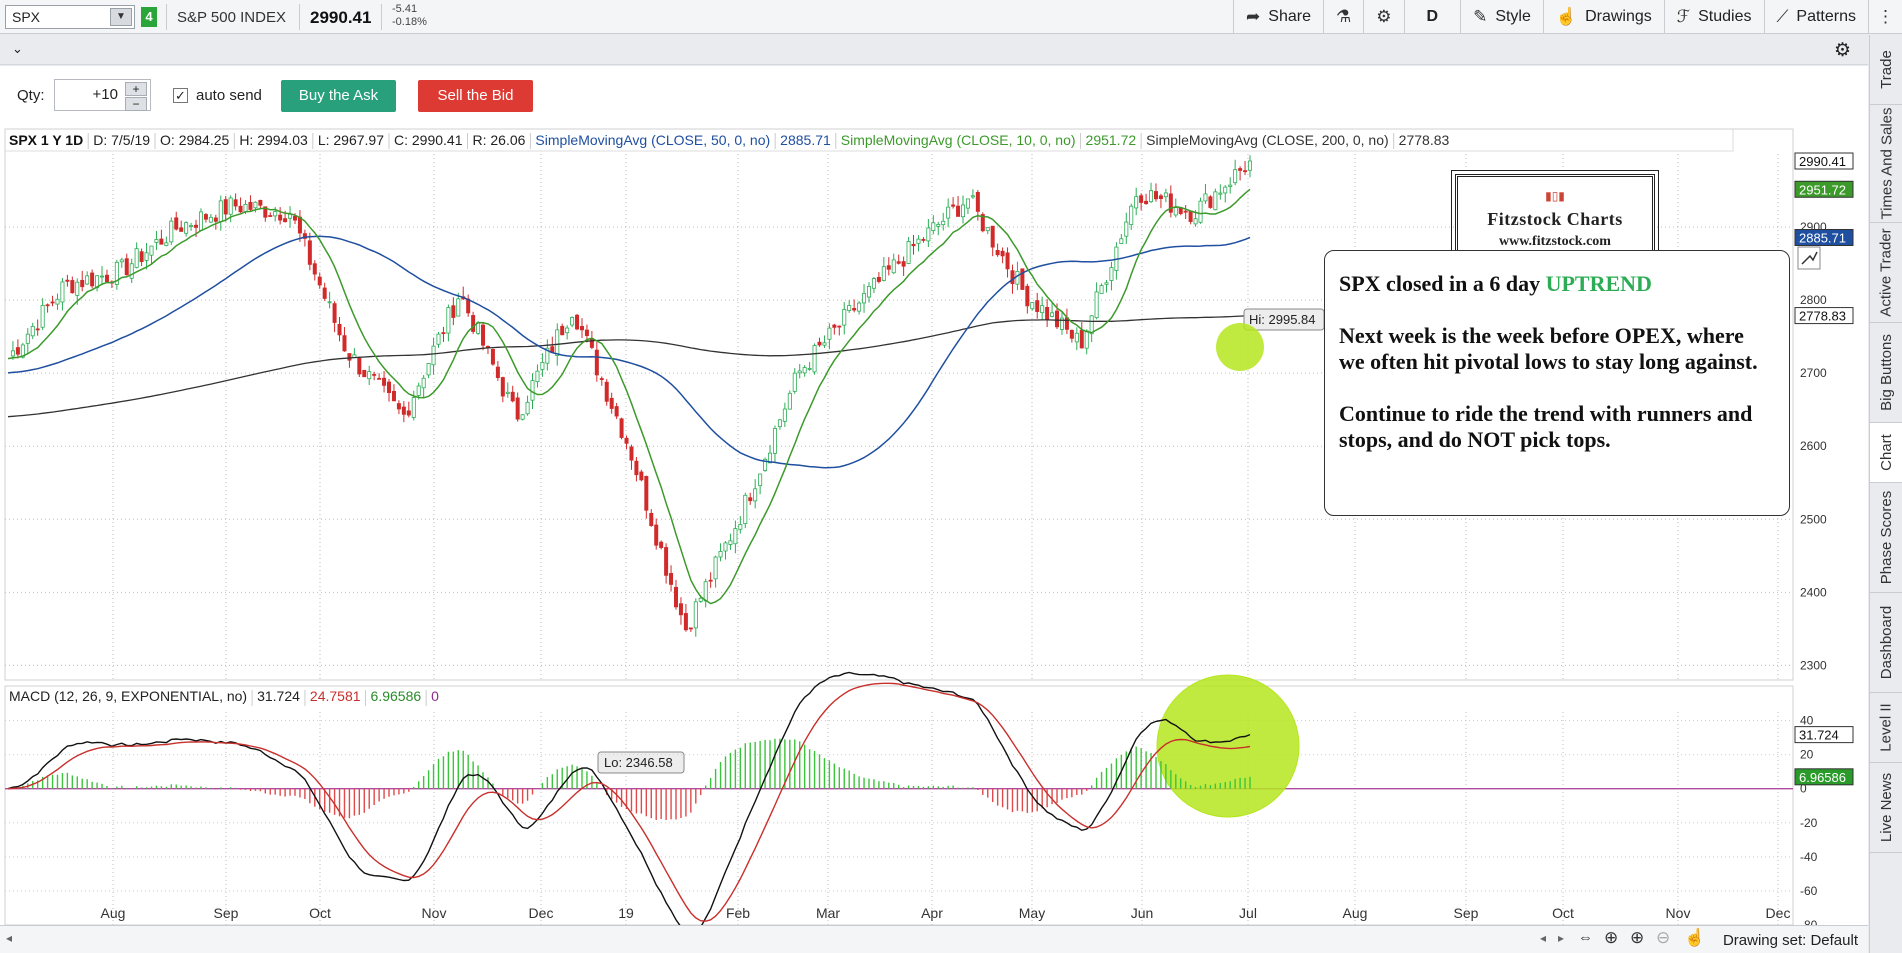 This screenshot has height=953, width=1902. Describe the element at coordinates (1513, 16) in the screenshot. I see `style-label: Style` at that location.